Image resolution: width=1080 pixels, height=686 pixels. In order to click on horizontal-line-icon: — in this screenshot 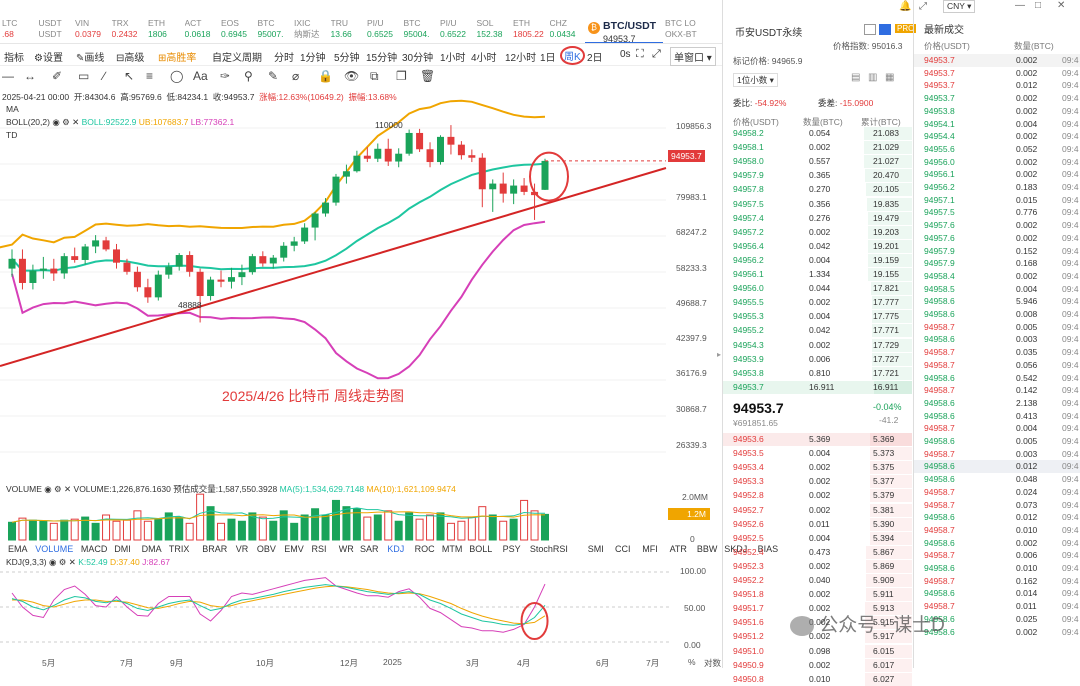, I will do `click(8, 76)`.